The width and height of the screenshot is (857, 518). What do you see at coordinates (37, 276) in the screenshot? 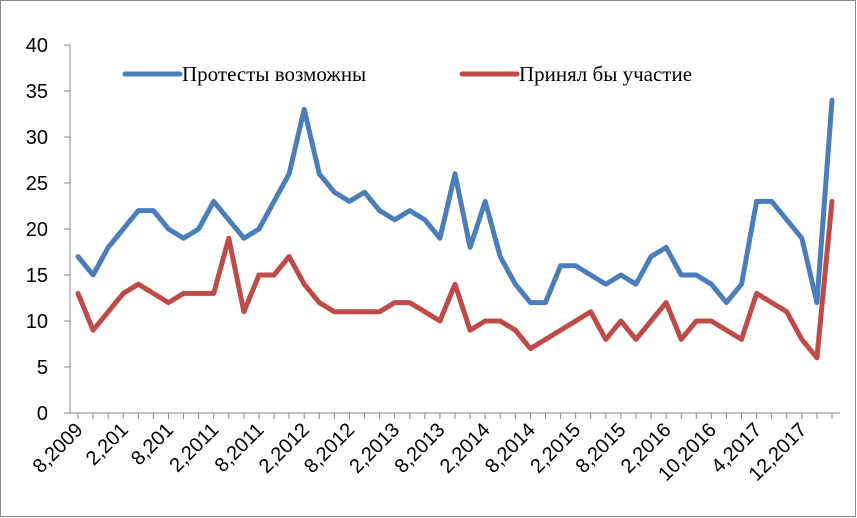
I see `y-tick-label: 15` at bounding box center [37, 276].